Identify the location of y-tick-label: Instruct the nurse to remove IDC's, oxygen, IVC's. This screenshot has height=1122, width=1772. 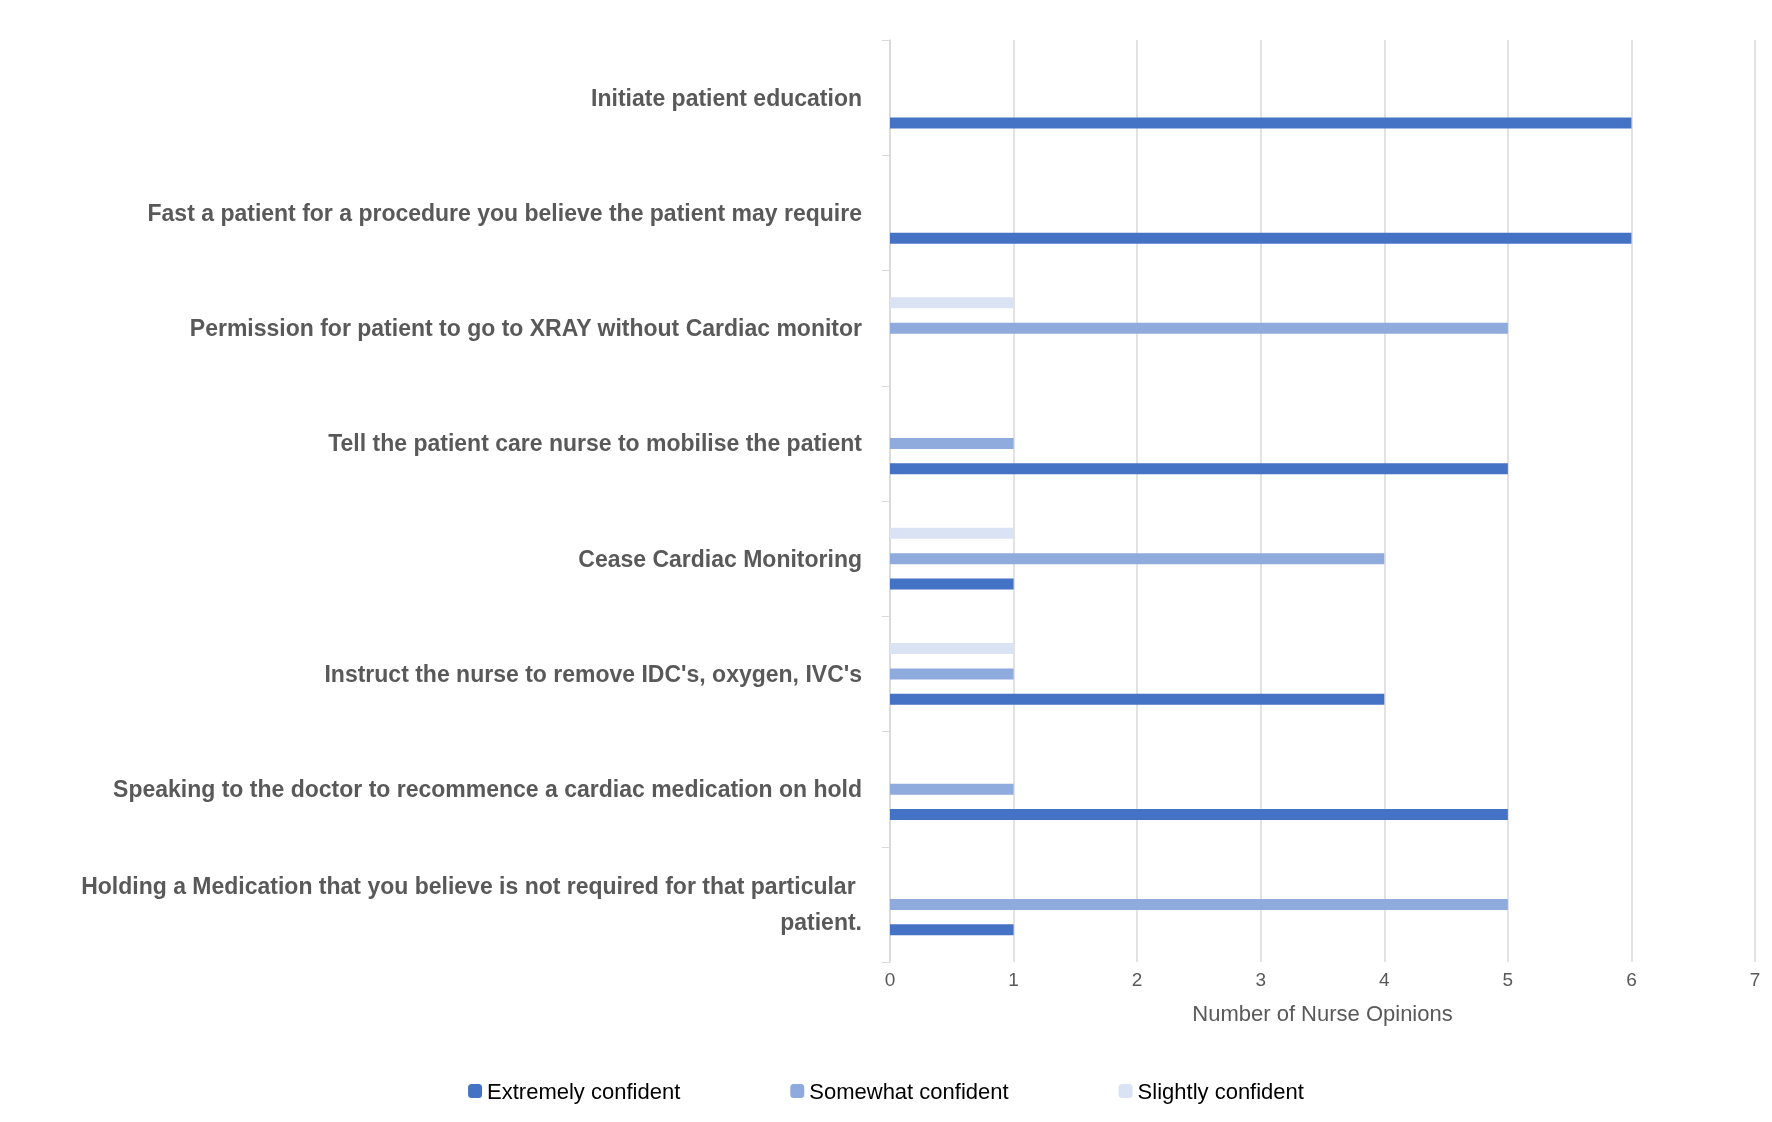
(593, 673).